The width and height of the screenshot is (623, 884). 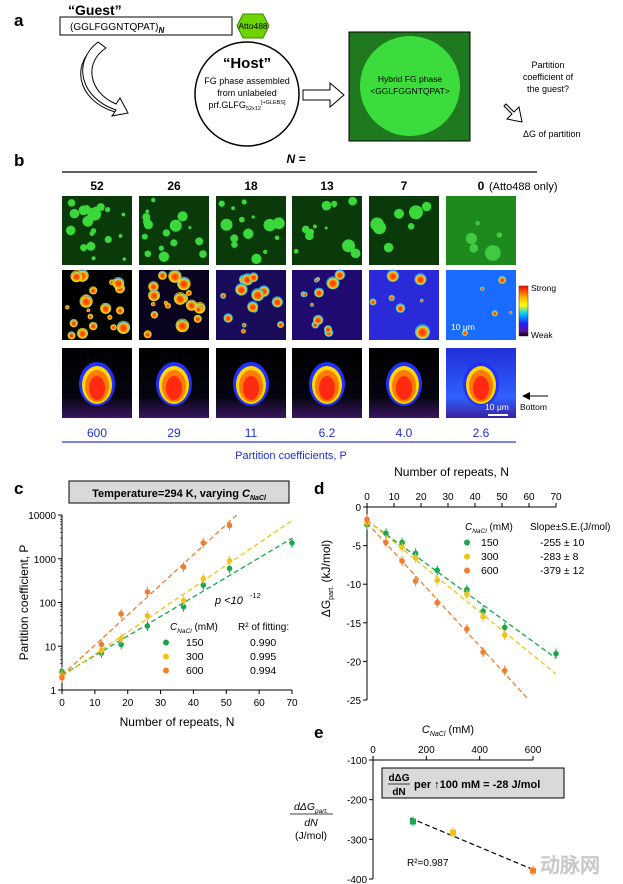 What do you see at coordinates (477, 785) in the screenshot?
I see `chart-e-box-rest: per ↑100 mM = -28 J/mol` at bounding box center [477, 785].